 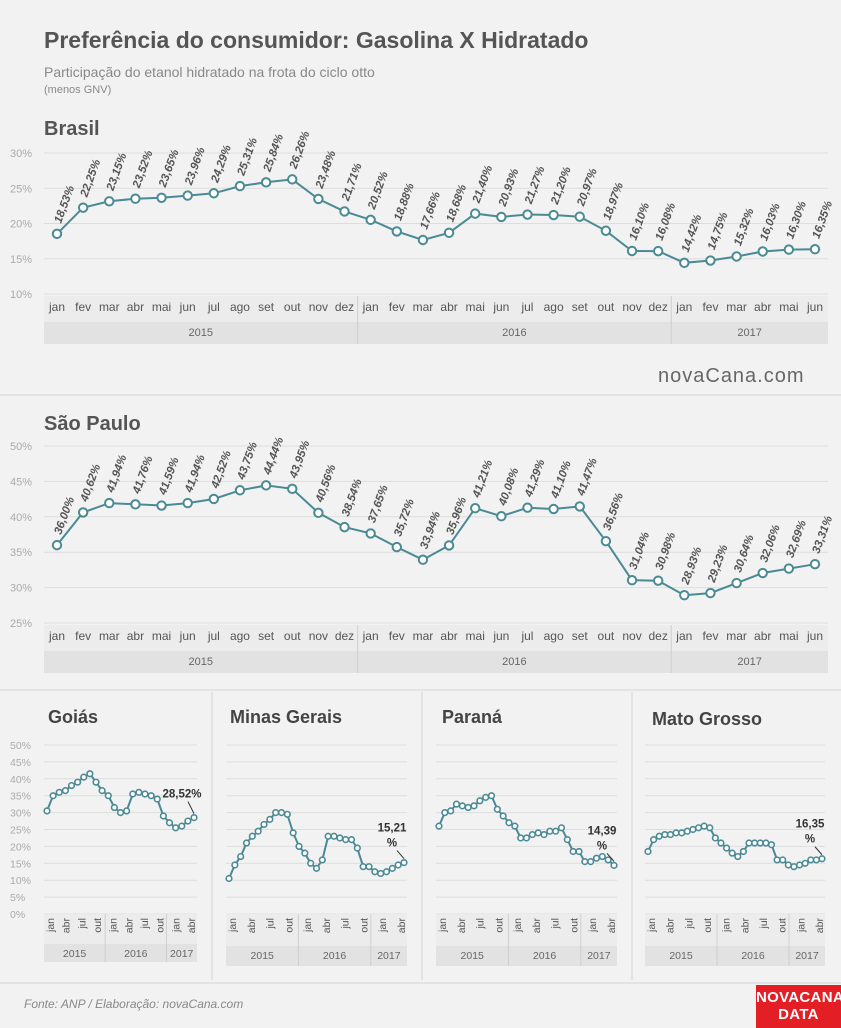 What do you see at coordinates (21, 589) in the screenshot?
I see `y-tick-label: 30%` at bounding box center [21, 589].